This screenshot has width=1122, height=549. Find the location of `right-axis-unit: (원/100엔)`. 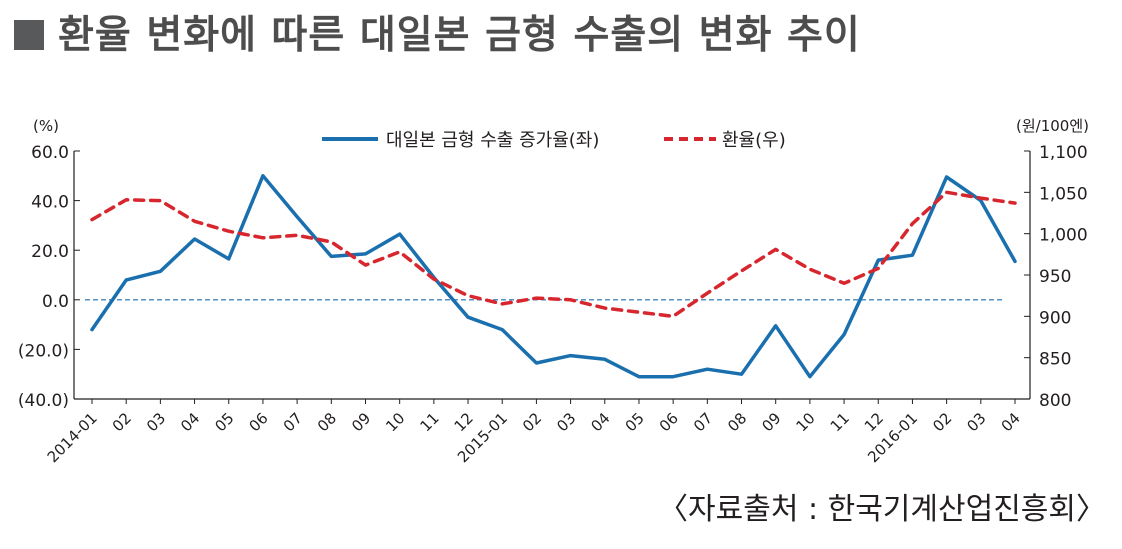

right-axis-unit: (원/100엔) is located at coordinates (1052, 126).